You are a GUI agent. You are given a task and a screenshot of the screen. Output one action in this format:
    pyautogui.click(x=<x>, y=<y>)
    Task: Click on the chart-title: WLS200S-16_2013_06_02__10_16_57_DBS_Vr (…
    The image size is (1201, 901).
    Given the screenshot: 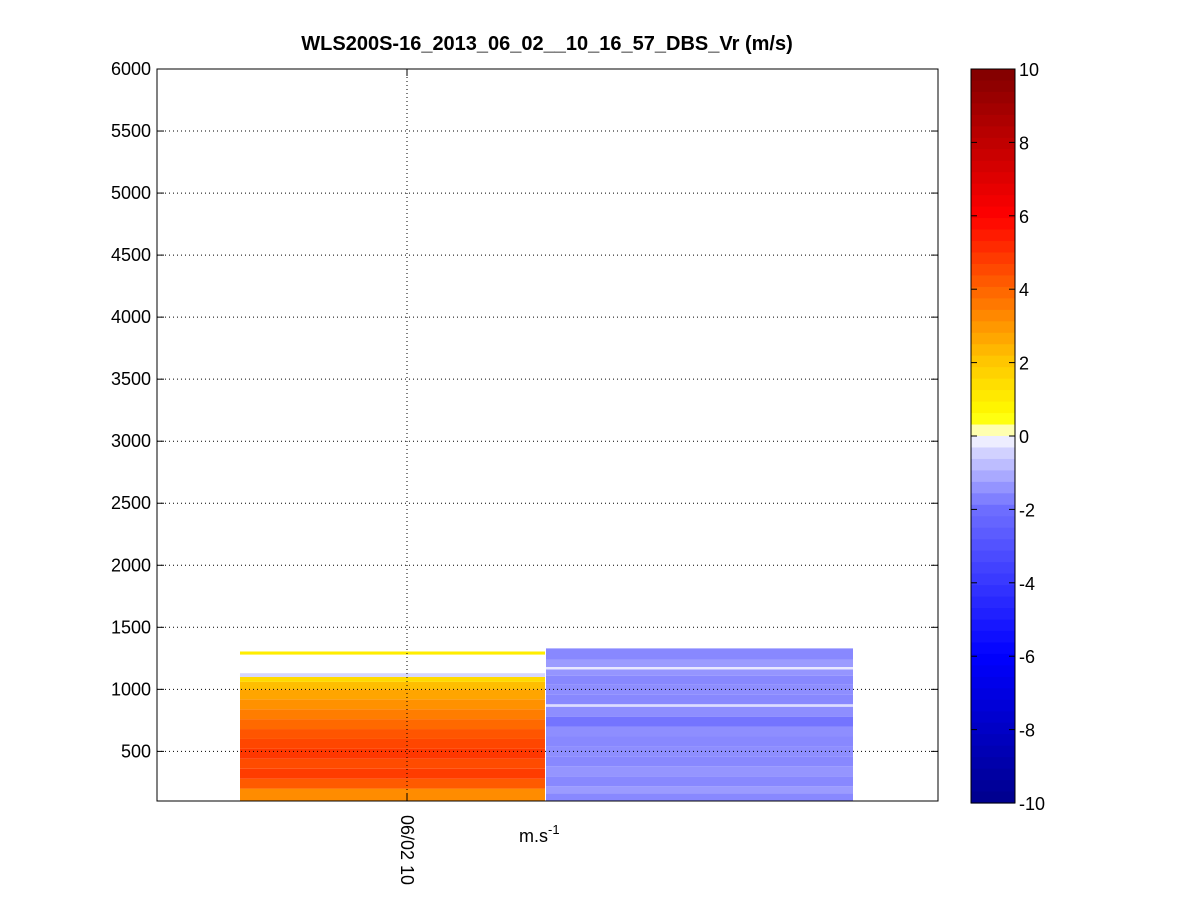 What is the action you would take?
    pyautogui.click(x=546, y=44)
    